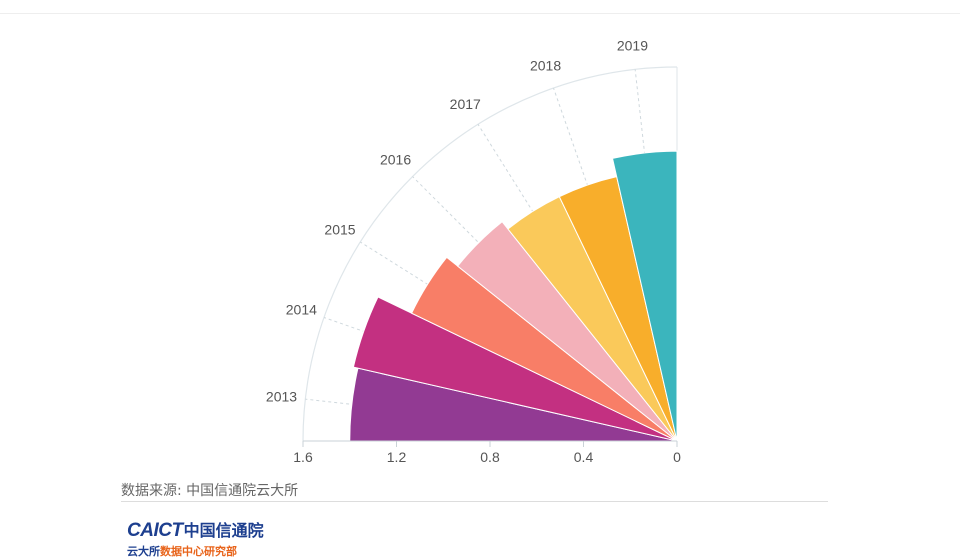  What do you see at coordinates (480, 13) in the screenshot?
I see `top-divider` at bounding box center [480, 13].